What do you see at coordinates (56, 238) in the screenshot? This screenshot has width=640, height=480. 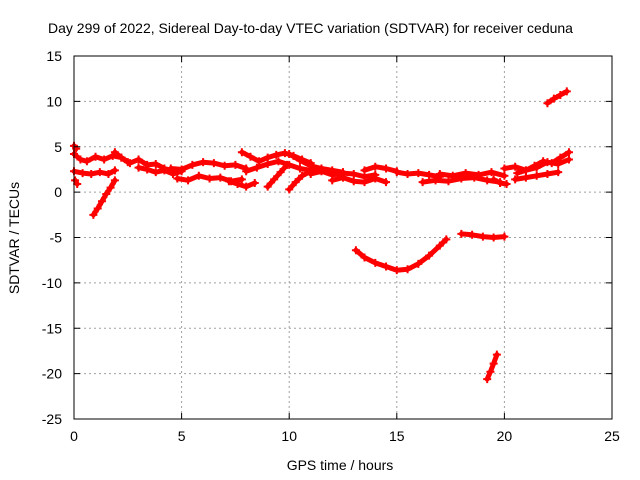 I see `y-tick-label: -5` at bounding box center [56, 238].